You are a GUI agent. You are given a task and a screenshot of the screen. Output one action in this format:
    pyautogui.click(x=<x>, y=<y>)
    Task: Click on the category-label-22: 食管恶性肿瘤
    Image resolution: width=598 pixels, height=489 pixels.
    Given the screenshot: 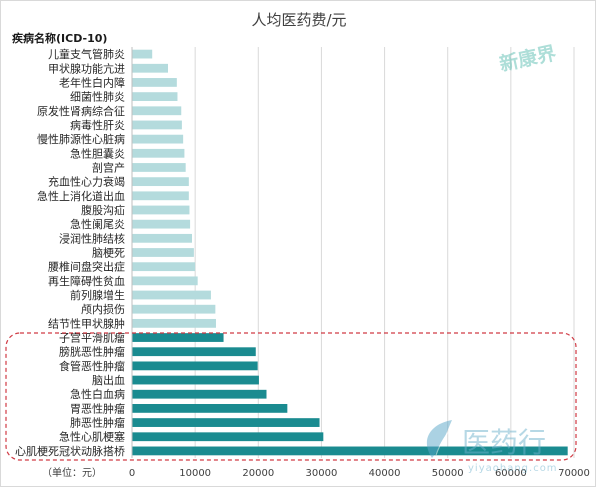 What is the action you would take?
    pyautogui.click(x=92, y=366)
    